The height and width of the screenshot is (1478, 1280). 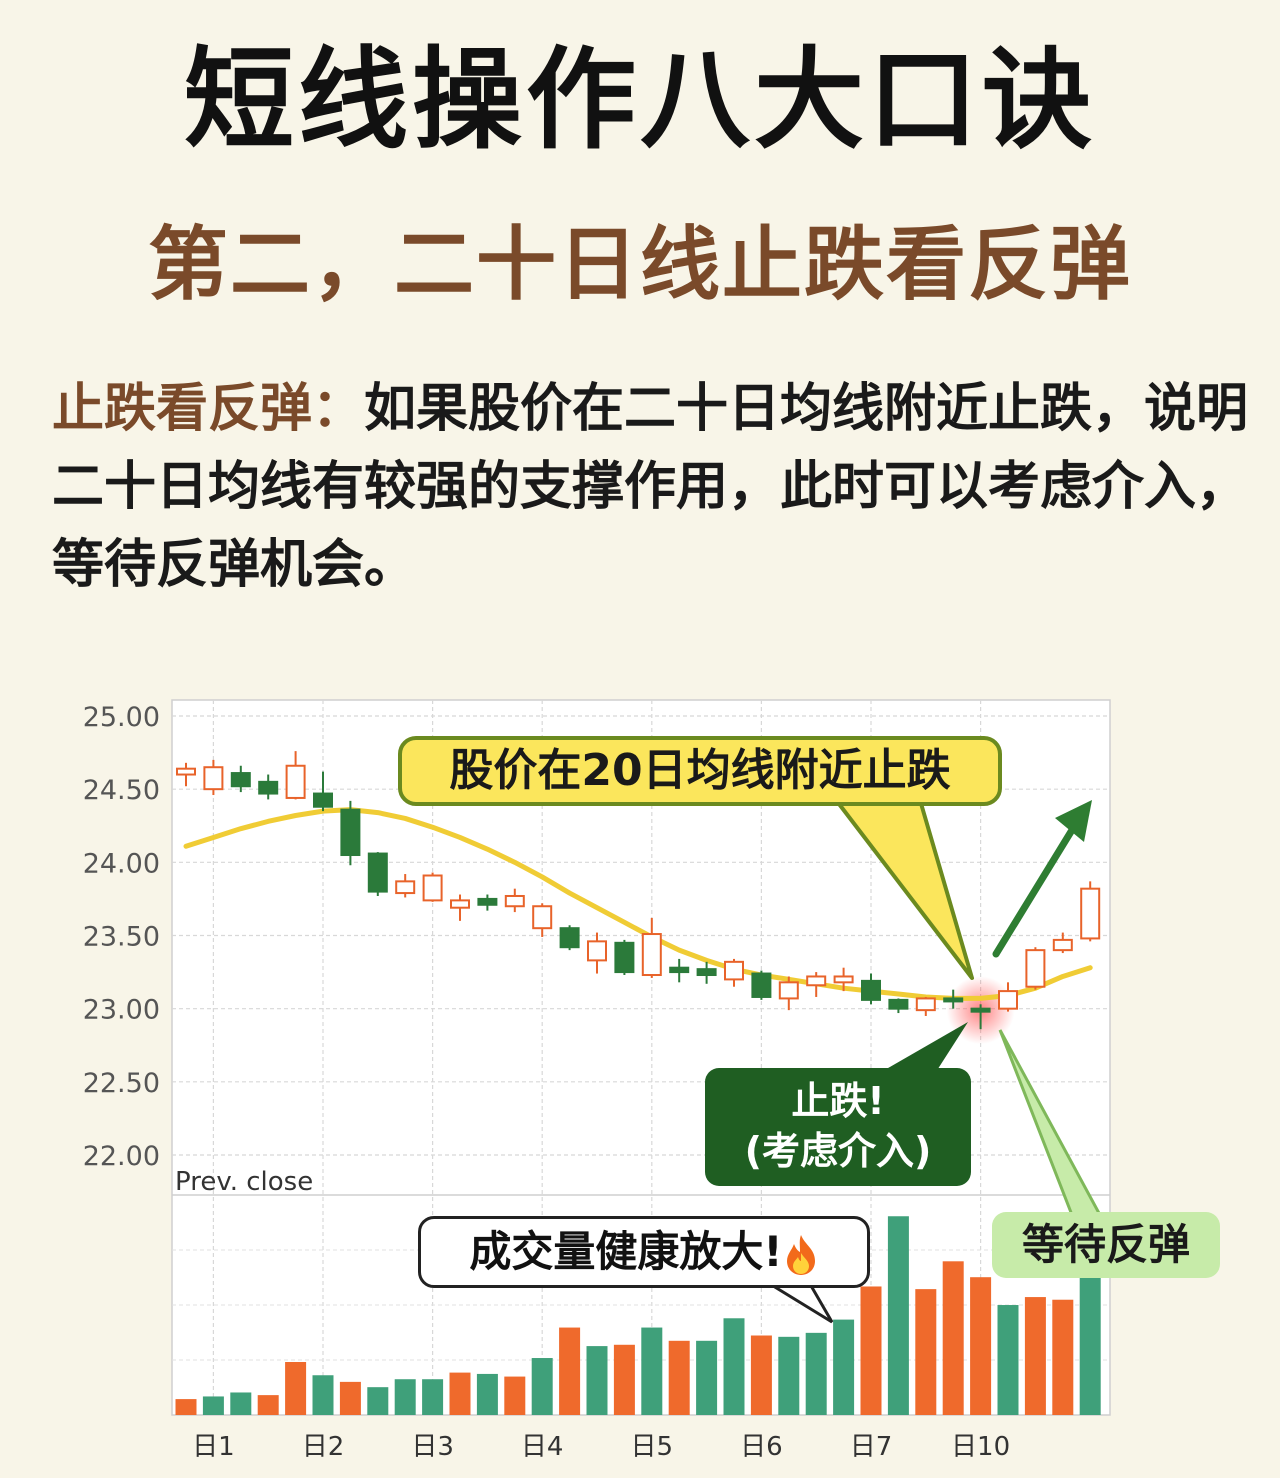 I want to click on x-tick-label: 日3, so click(x=432, y=1447).